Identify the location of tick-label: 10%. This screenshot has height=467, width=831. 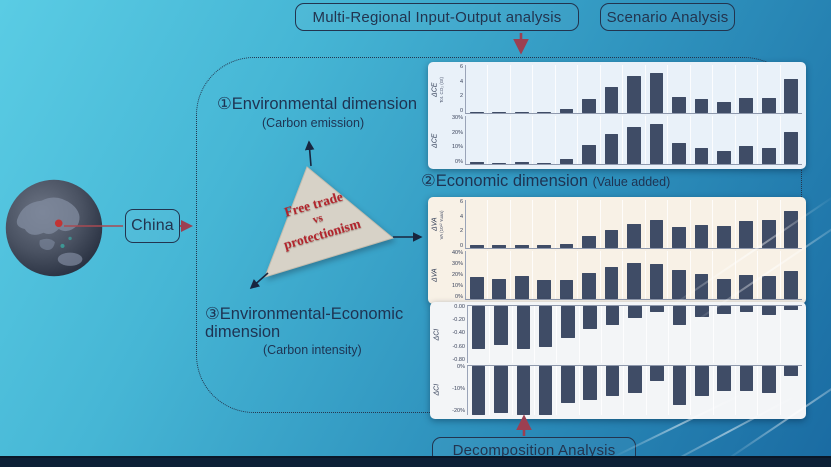
(457, 147).